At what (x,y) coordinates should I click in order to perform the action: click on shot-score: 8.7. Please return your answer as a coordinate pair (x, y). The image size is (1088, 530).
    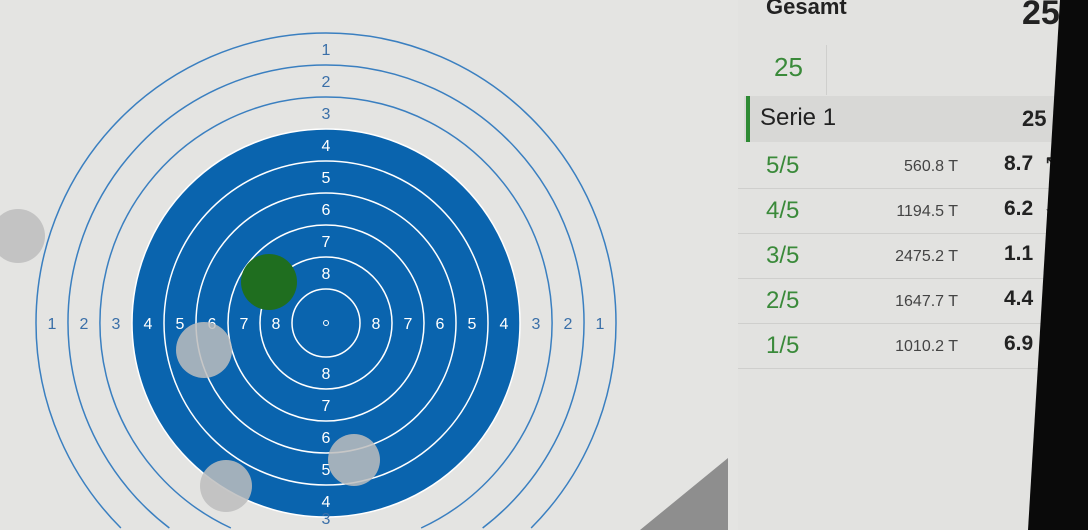
    Looking at the image, I should click on (1019, 163).